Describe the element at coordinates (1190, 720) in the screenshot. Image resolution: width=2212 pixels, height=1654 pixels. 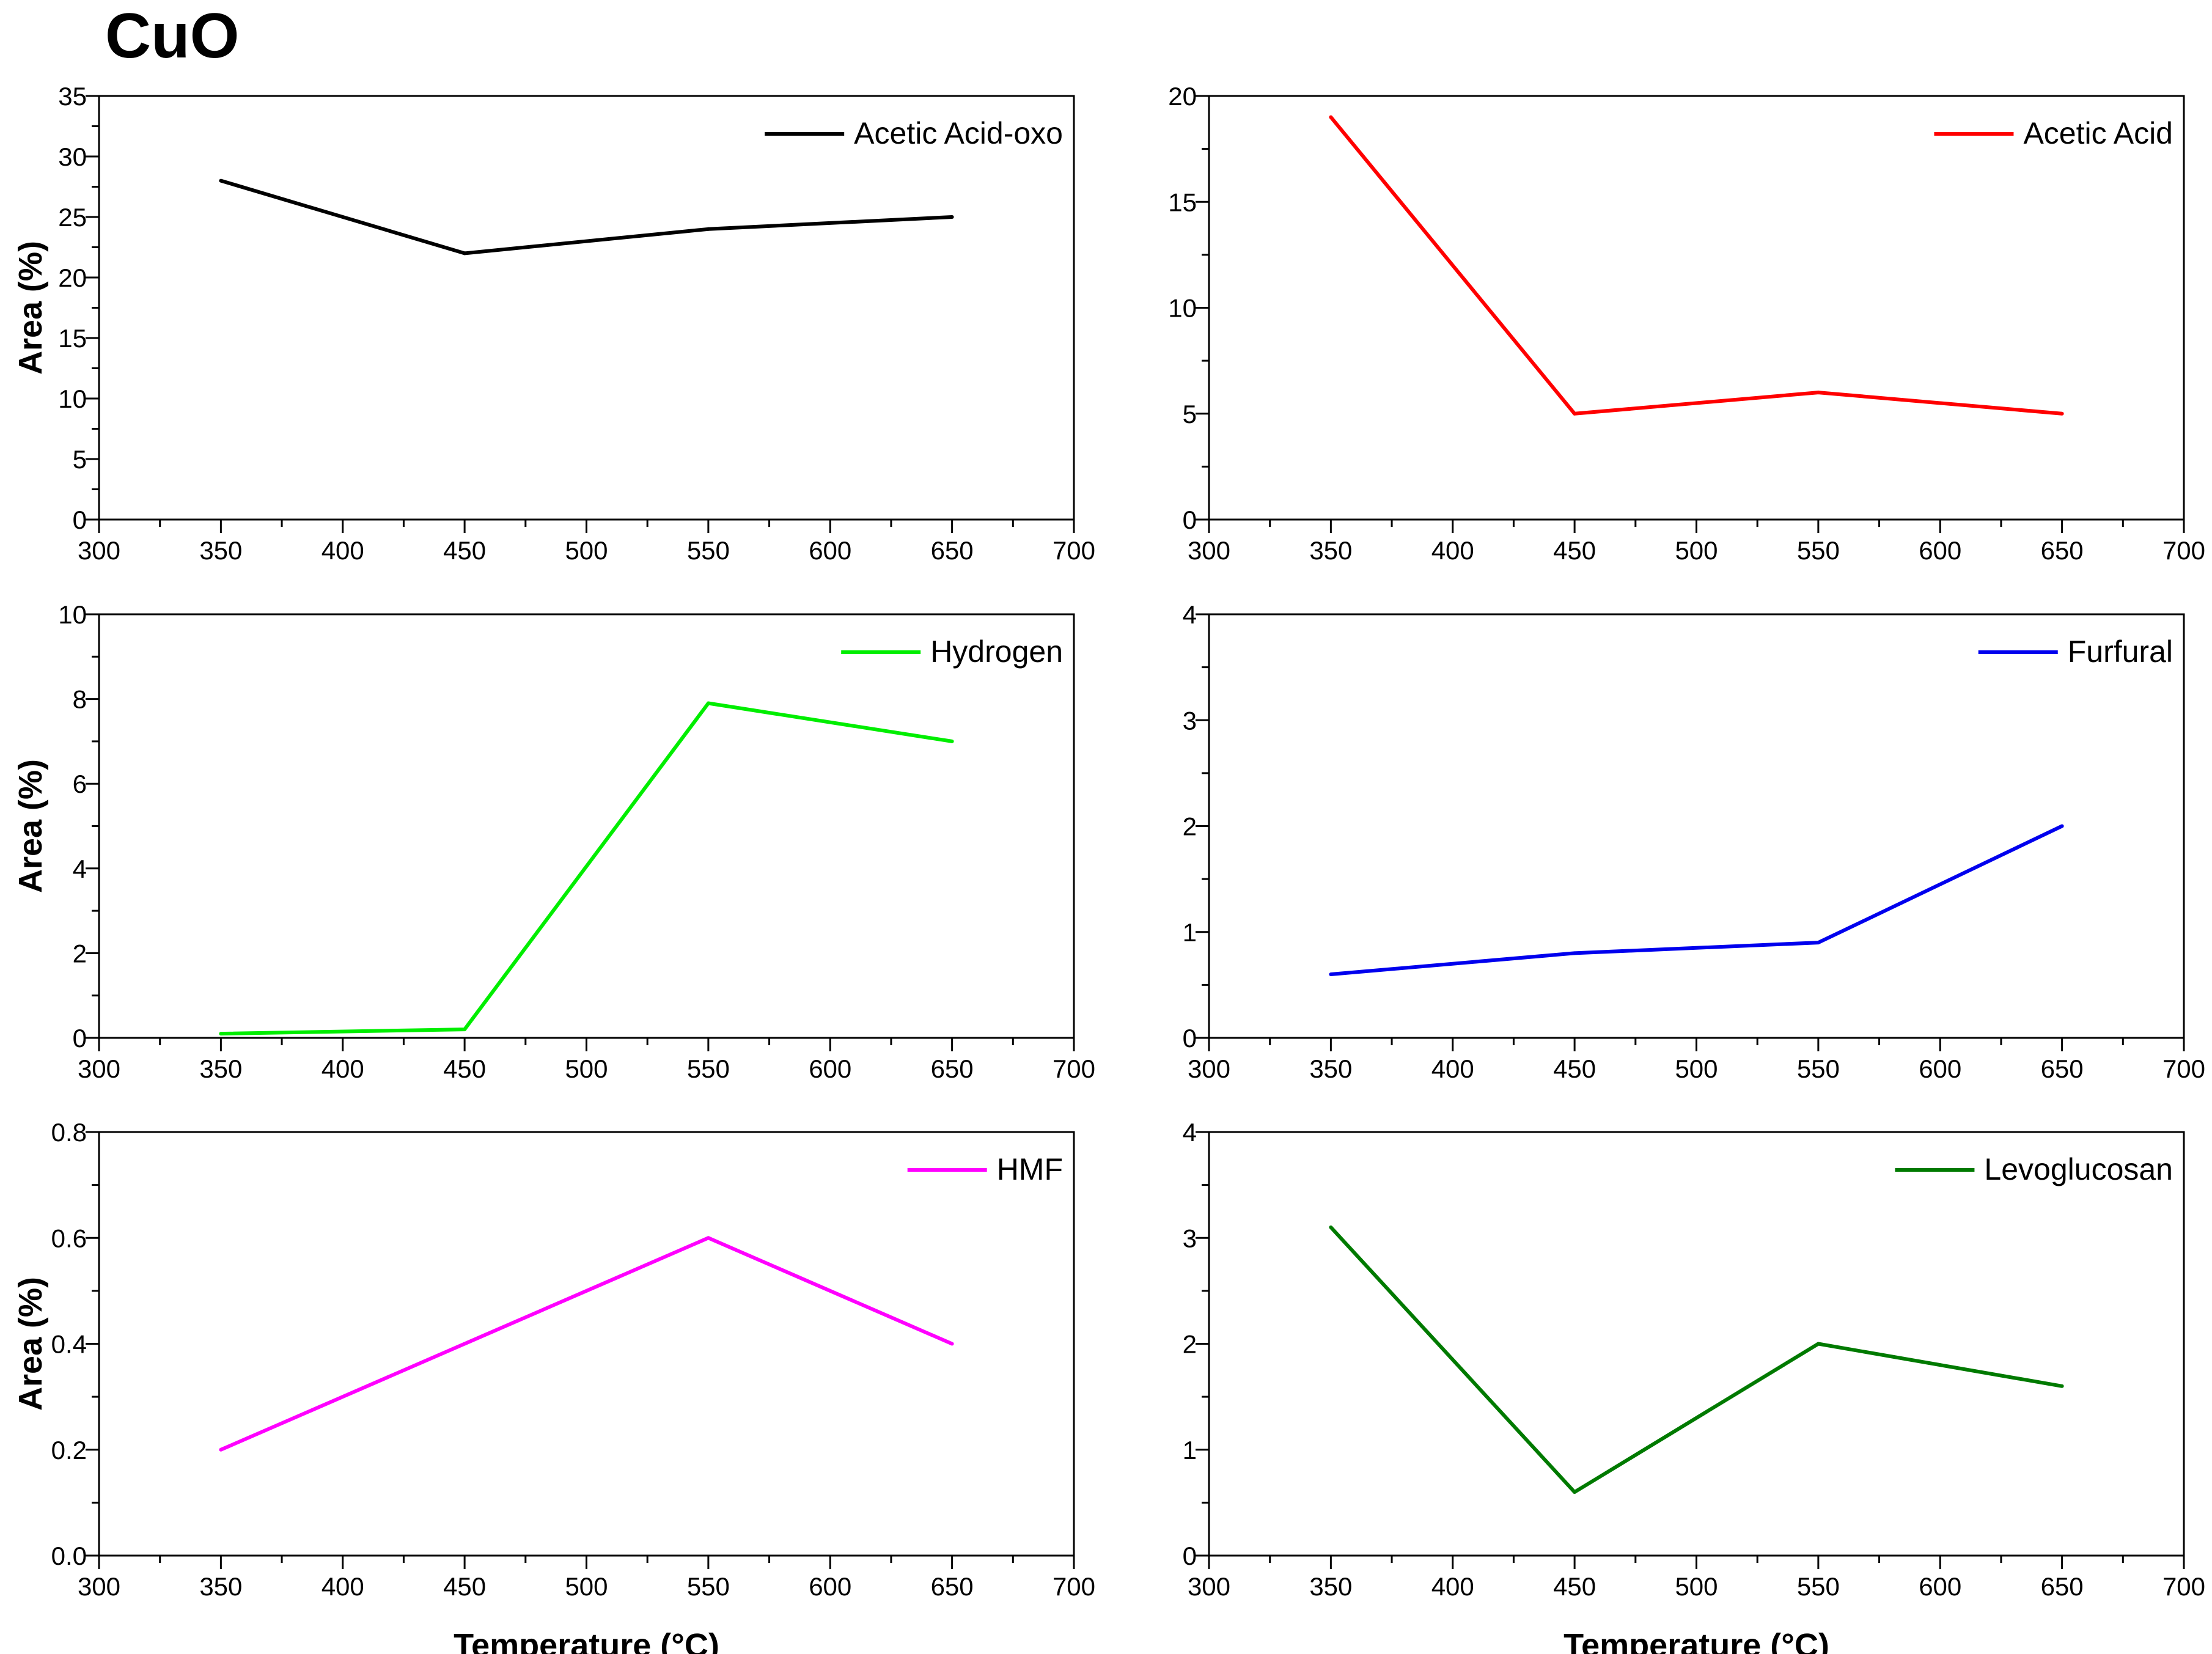
I see `y-tick-label: 3` at that location.